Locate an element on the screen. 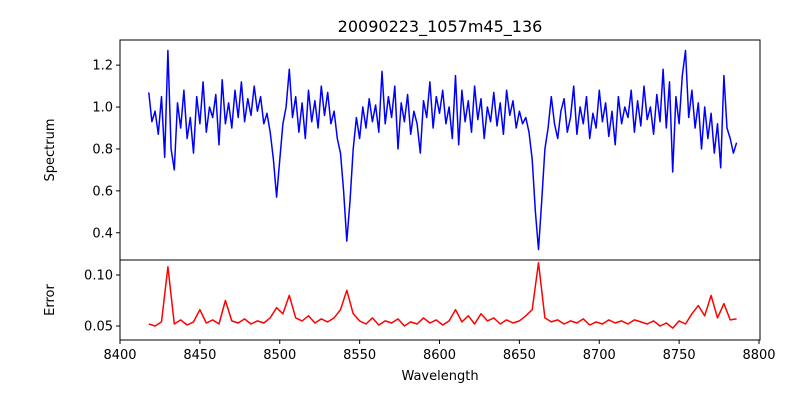  x-axis-label: Wavelength is located at coordinates (439, 376).